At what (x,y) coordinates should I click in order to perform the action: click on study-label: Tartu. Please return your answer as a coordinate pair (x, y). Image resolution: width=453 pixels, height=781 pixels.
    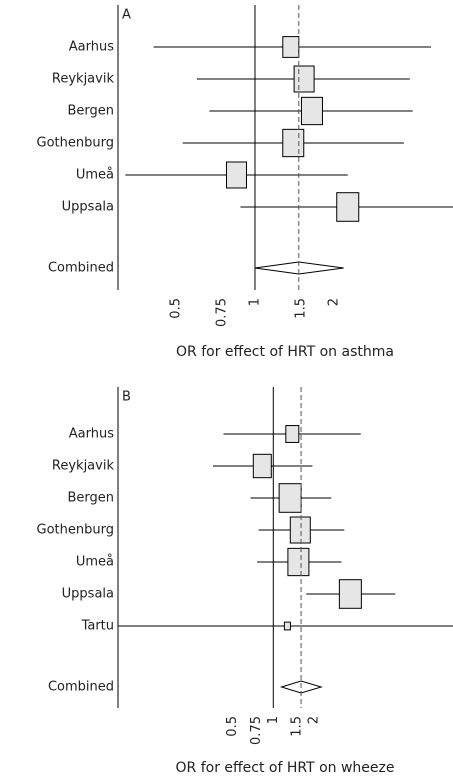
    Looking at the image, I should click on (97, 626).